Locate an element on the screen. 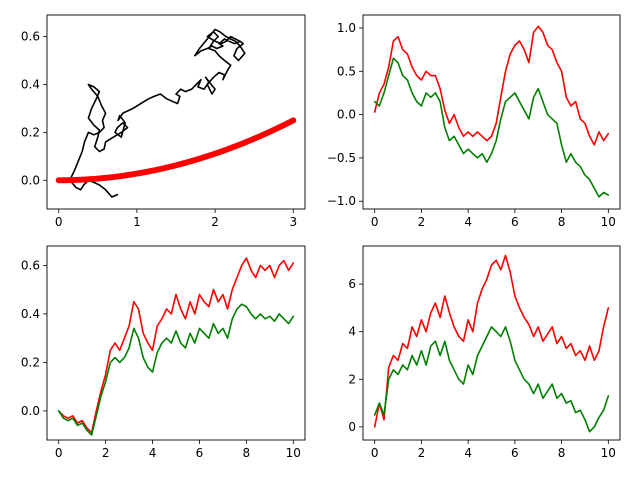  y-tick-label: 0.5 is located at coordinates (346, 71).